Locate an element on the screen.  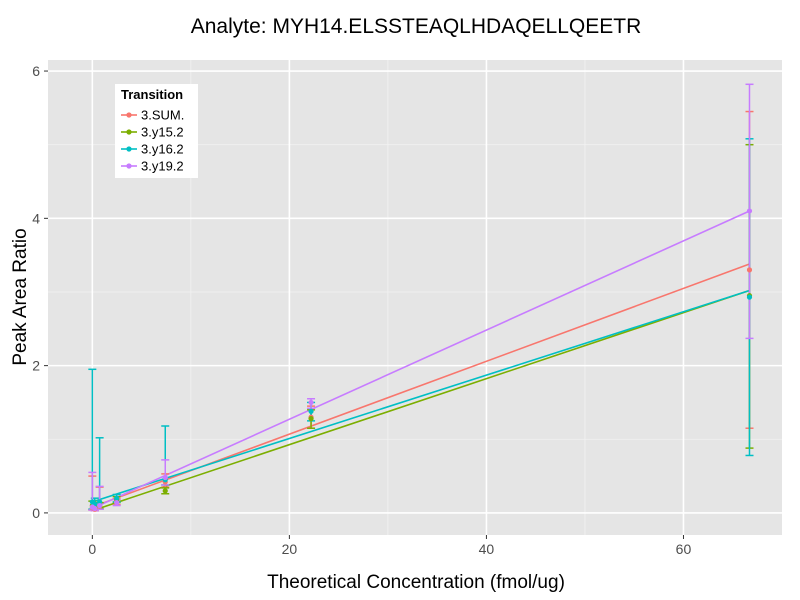
x-tick-label: 40 is located at coordinates (487, 549).